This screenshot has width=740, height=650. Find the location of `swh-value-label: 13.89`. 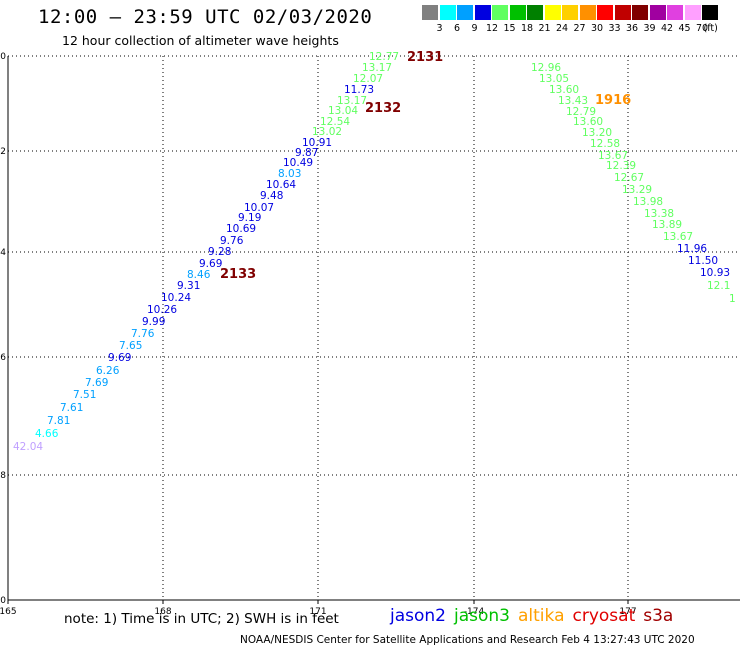

swh-value-label: 13.89 is located at coordinates (667, 225).